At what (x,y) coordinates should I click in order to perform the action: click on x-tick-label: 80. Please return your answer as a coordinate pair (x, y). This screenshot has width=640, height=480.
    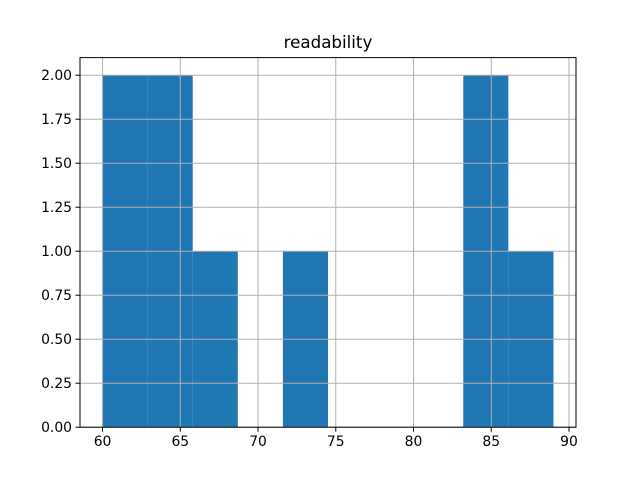
    Looking at the image, I should click on (414, 442).